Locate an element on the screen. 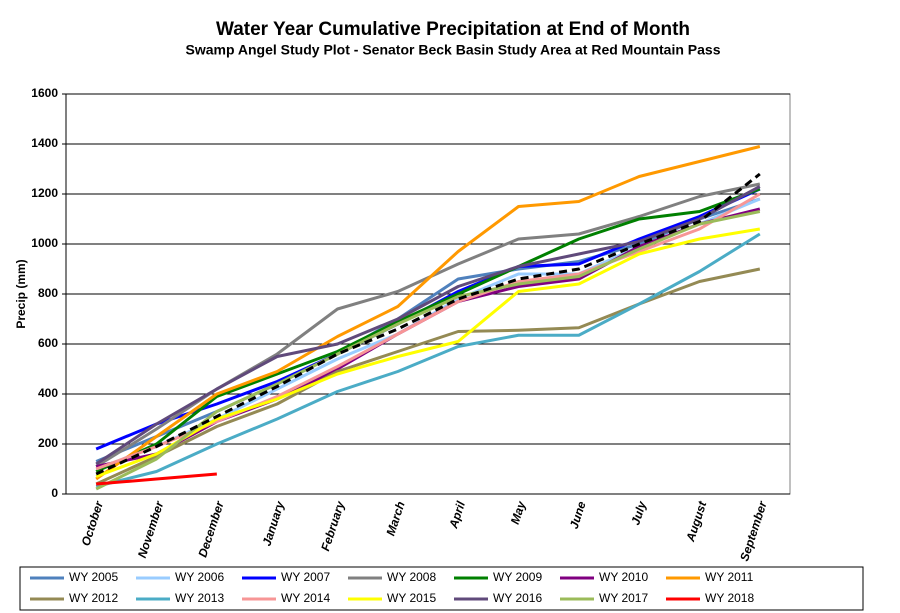  y-tick-label: 400 is located at coordinates (48, 393).